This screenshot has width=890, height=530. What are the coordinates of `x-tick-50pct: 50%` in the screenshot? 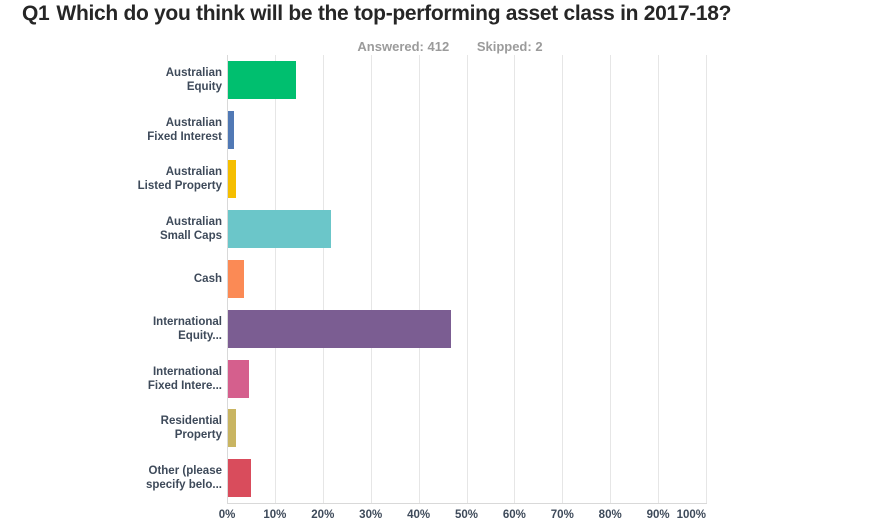 It's located at (466, 515).